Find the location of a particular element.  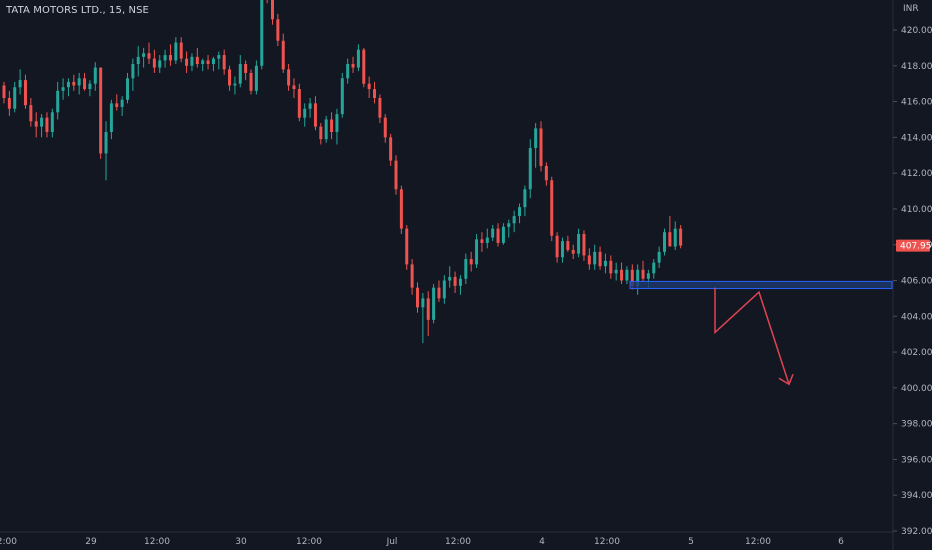

price-tick-label: 400.00 is located at coordinates (916, 389).